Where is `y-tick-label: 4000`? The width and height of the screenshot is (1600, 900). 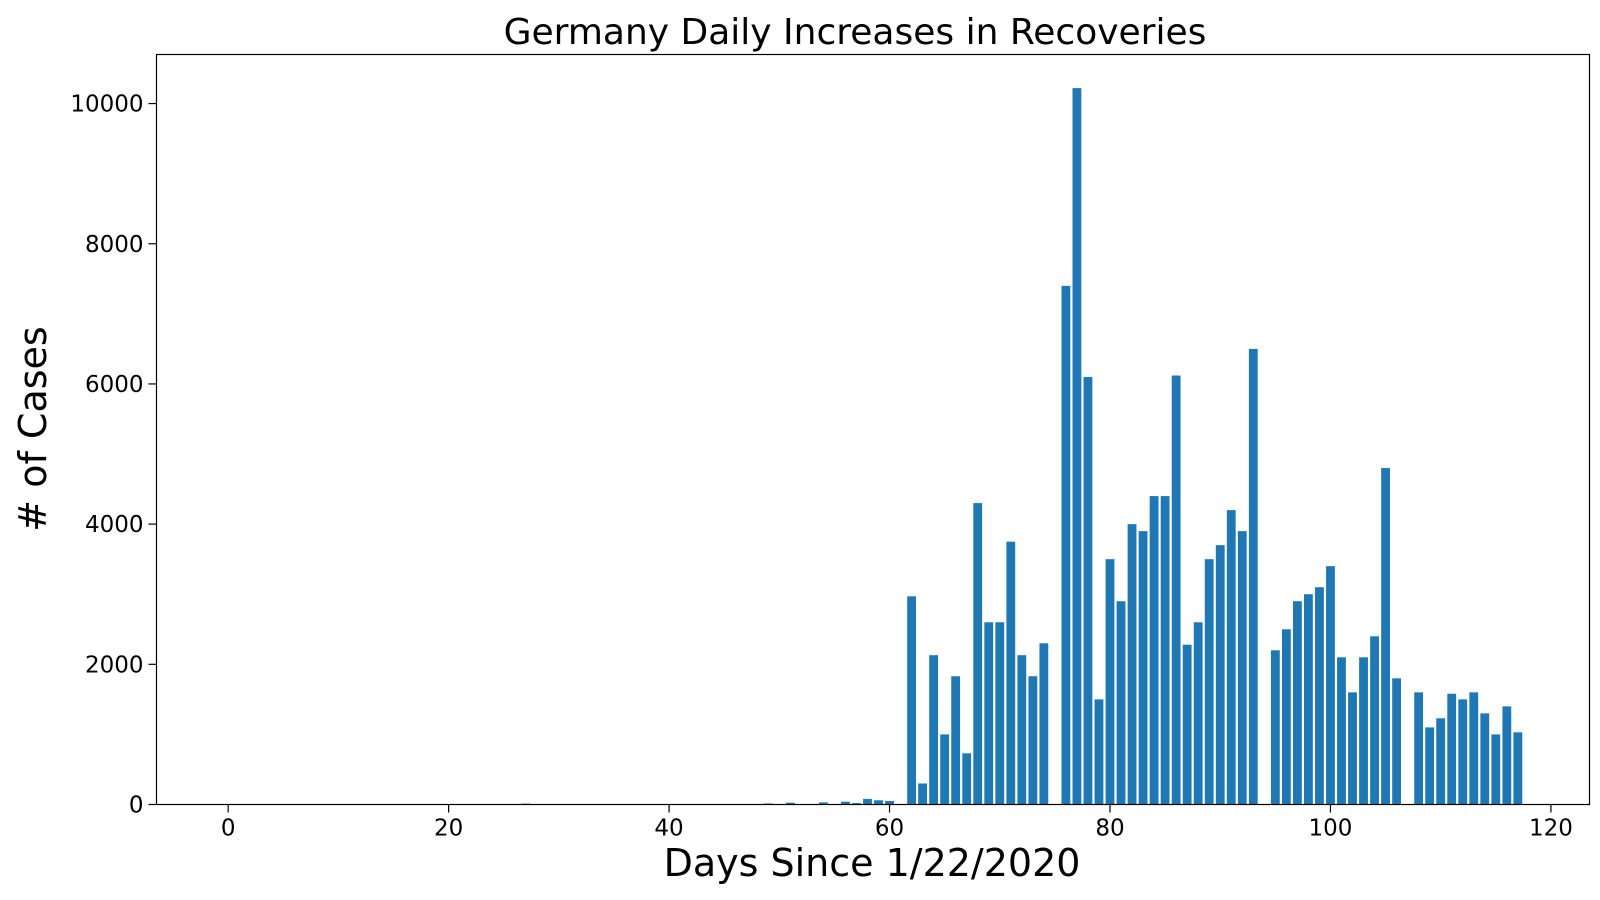
y-tick-label: 4000 is located at coordinates (114, 525).